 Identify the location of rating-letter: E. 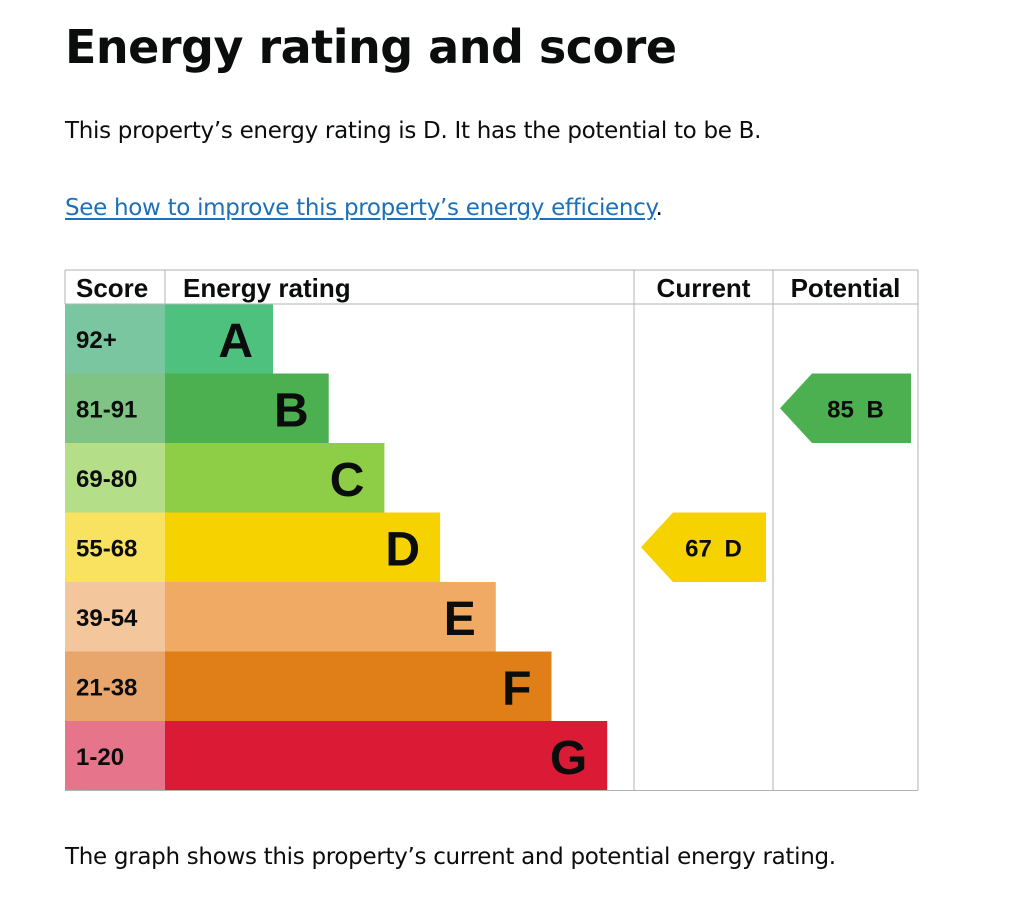
(460, 619).